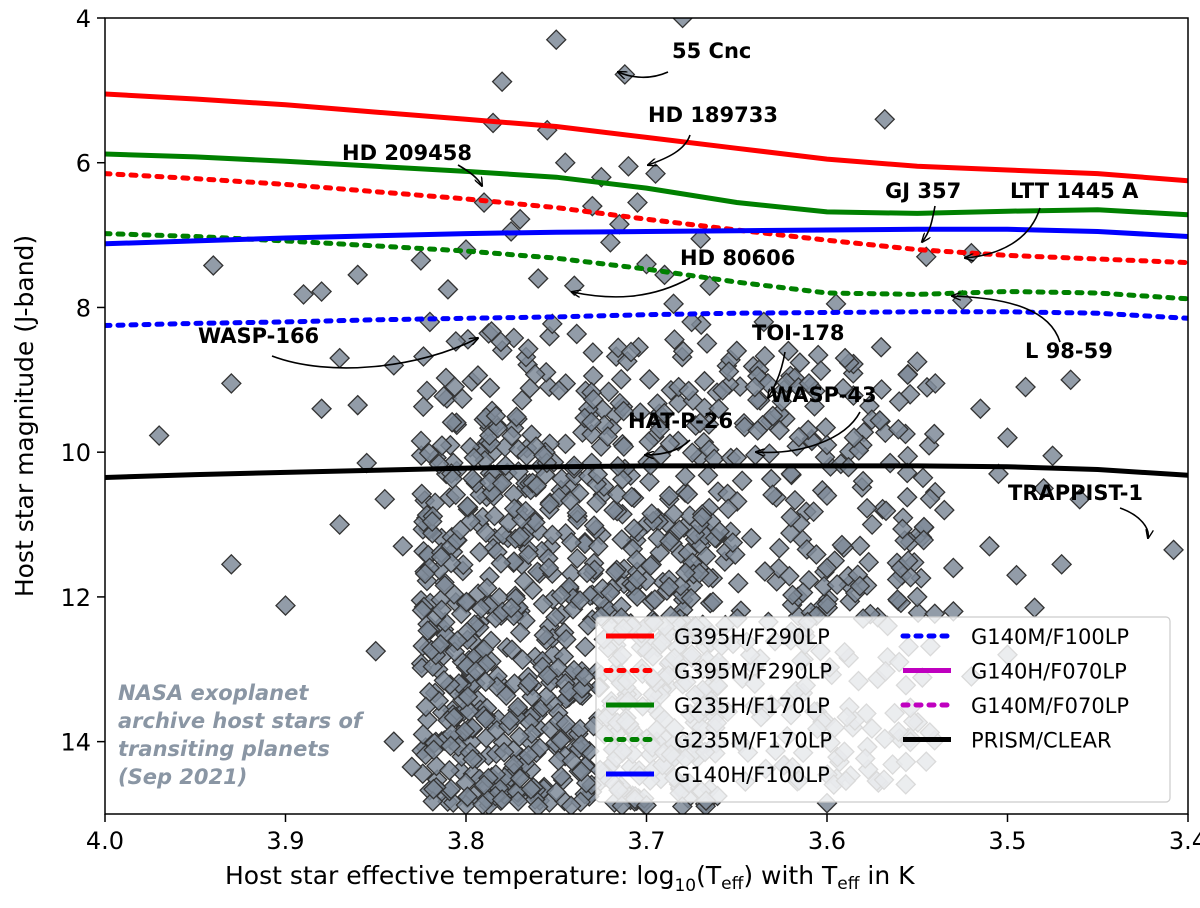  What do you see at coordinates (258, 336) in the screenshot?
I see `annotation-label-7: WASP-166` at bounding box center [258, 336].